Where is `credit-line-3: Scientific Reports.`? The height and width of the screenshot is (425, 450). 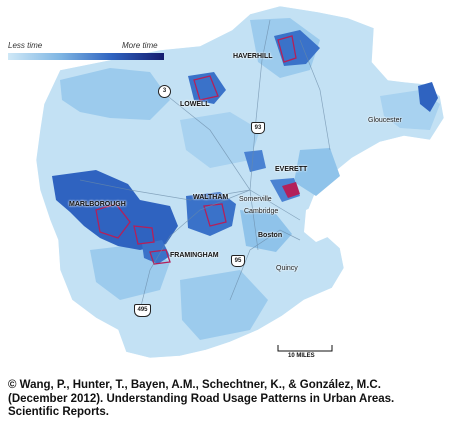
credit-line-3: Scientific Reports. is located at coordinates (58, 412).